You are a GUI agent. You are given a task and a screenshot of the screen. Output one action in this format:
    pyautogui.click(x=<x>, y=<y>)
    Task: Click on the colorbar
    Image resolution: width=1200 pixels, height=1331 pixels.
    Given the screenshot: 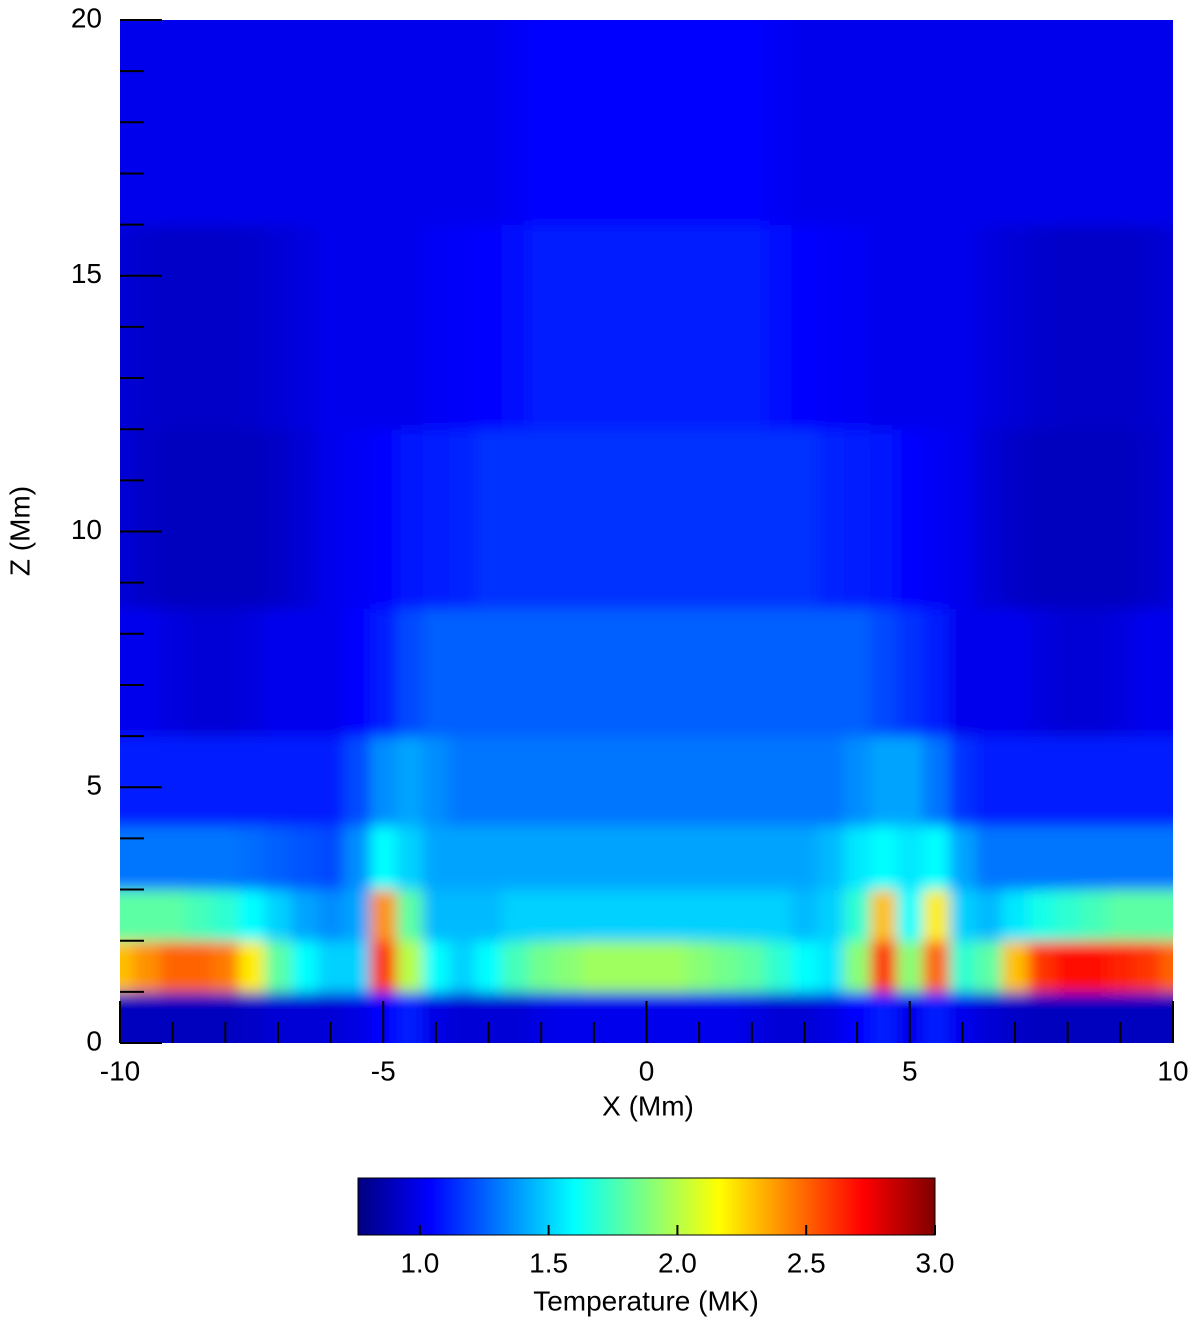 What is the action you would take?
    pyautogui.click(x=646, y=1206)
    